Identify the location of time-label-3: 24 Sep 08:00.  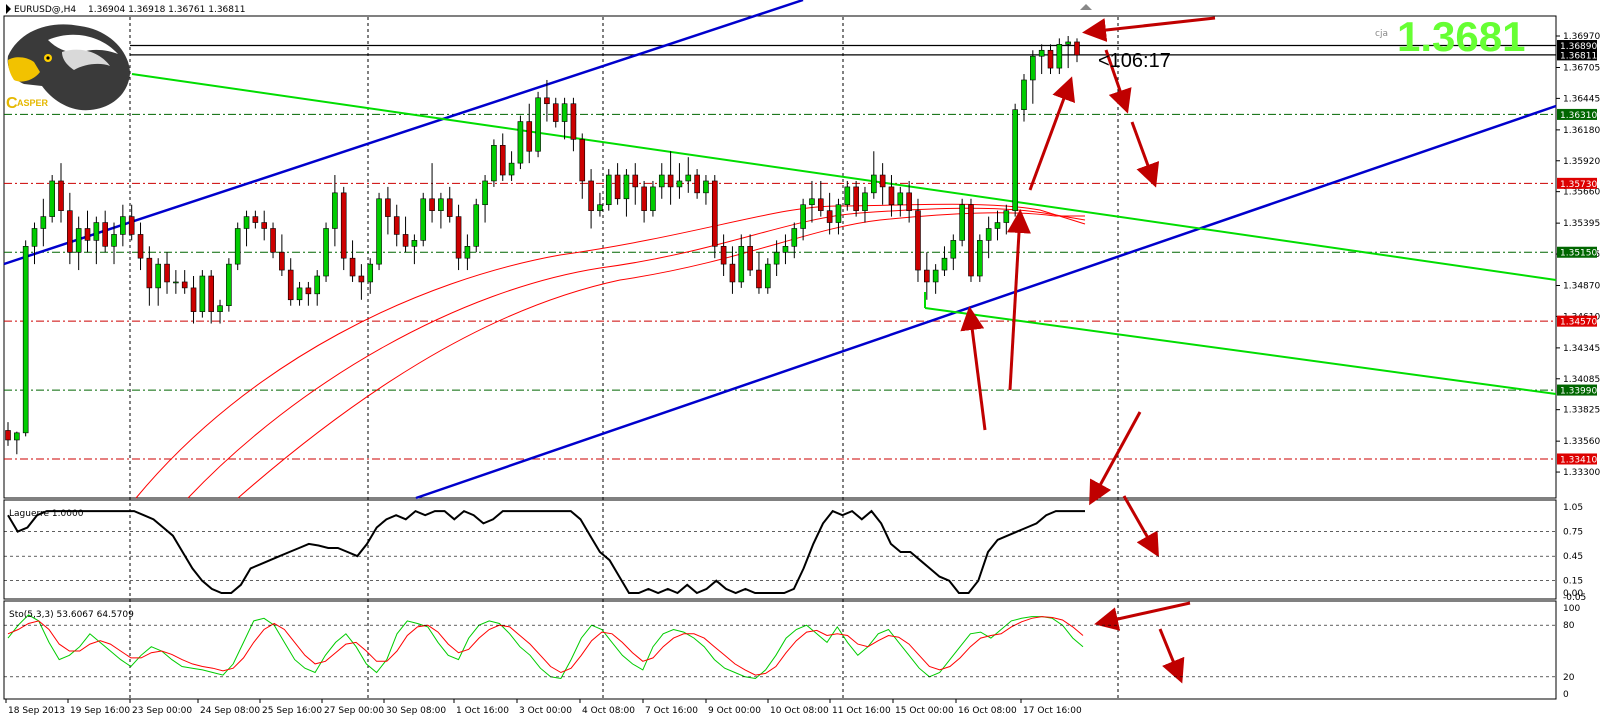
(230, 711).